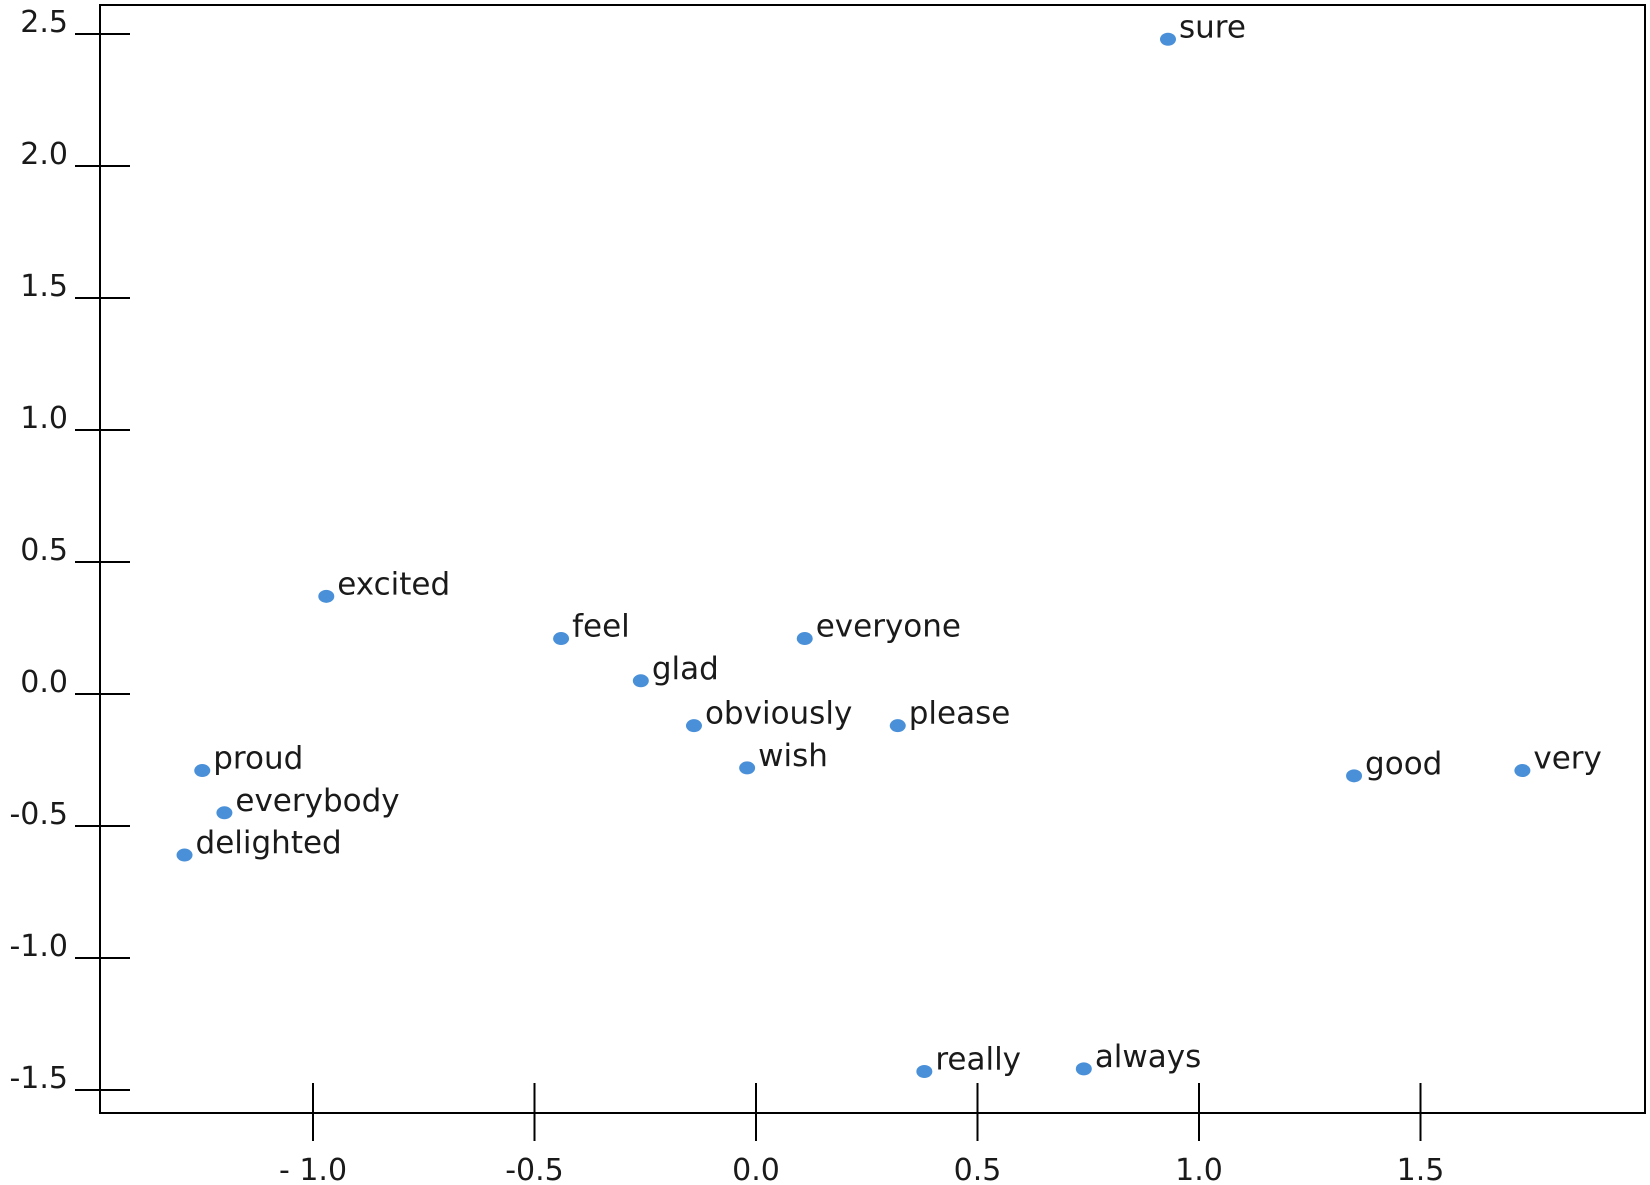  Describe the element at coordinates (44, 22) in the screenshot. I see `y-tick-label: 2.5` at that location.